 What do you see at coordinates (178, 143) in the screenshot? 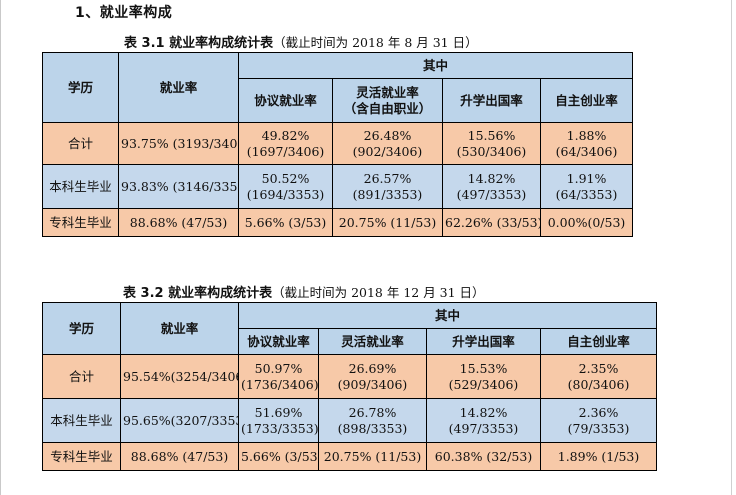
I see `row-rate: 93.75% (3193/3406)` at bounding box center [178, 143].